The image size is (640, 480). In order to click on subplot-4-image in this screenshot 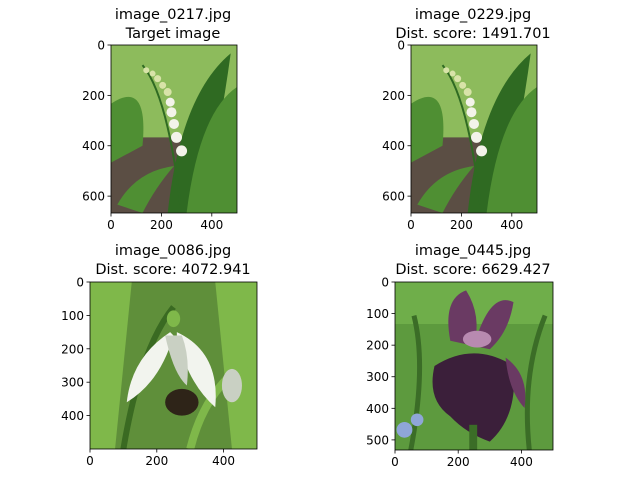, I will do `click(474, 366)`.